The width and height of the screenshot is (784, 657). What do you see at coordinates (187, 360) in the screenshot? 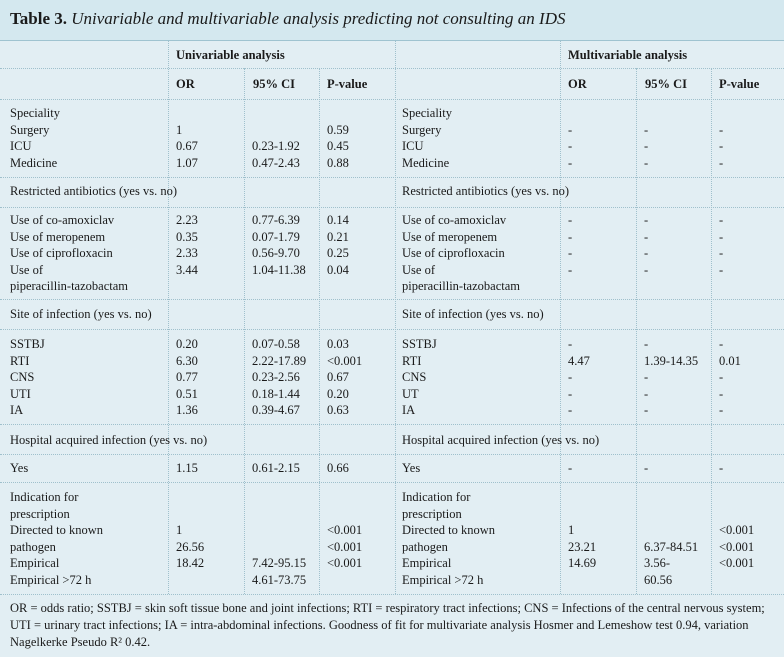
I see `or-value: 6.30` at bounding box center [187, 360].